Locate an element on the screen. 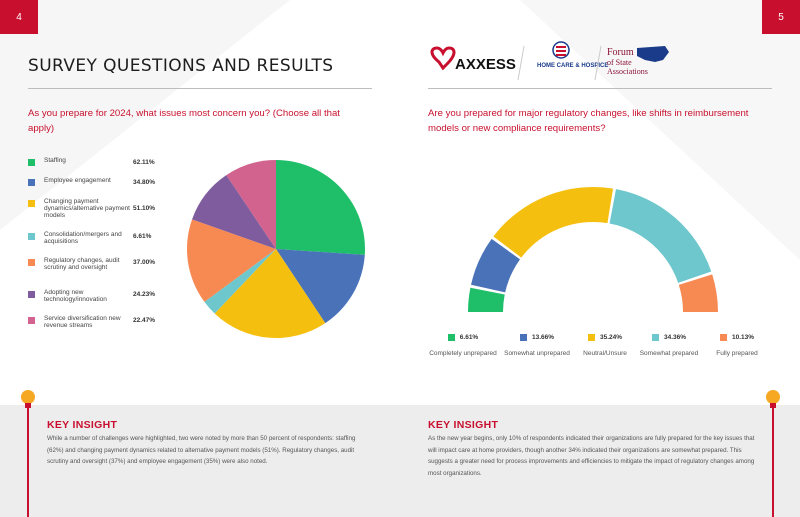 The height and width of the screenshot is (517, 800). legend-label: Adopting new technology/innovation is located at coordinates (75, 296).